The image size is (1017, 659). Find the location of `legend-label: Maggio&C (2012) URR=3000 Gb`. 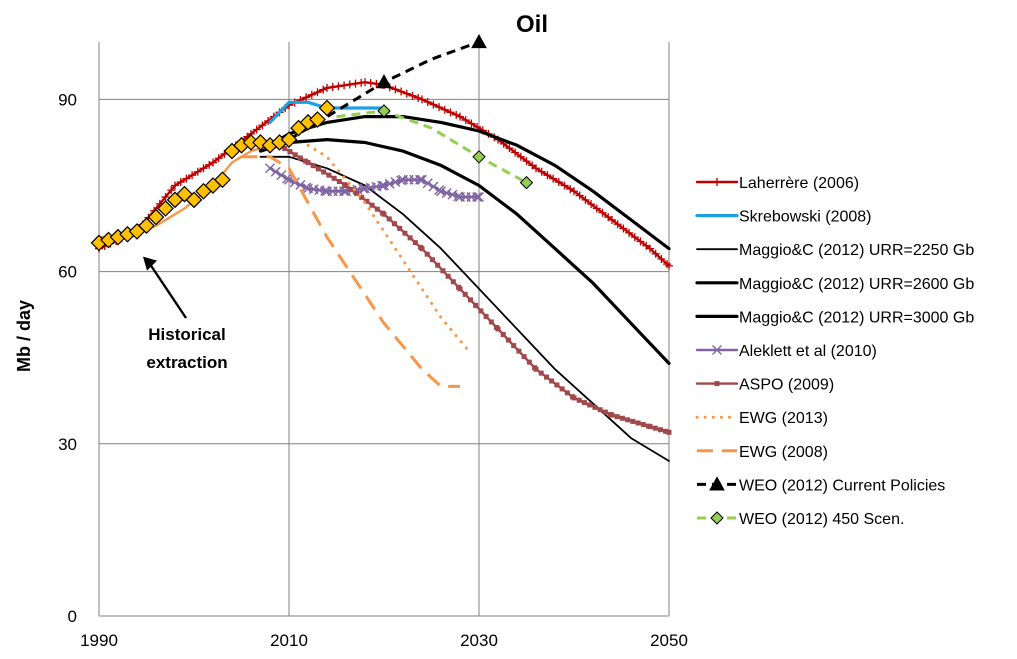

legend-label: Maggio&C (2012) URR=3000 Gb is located at coordinates (856, 317).